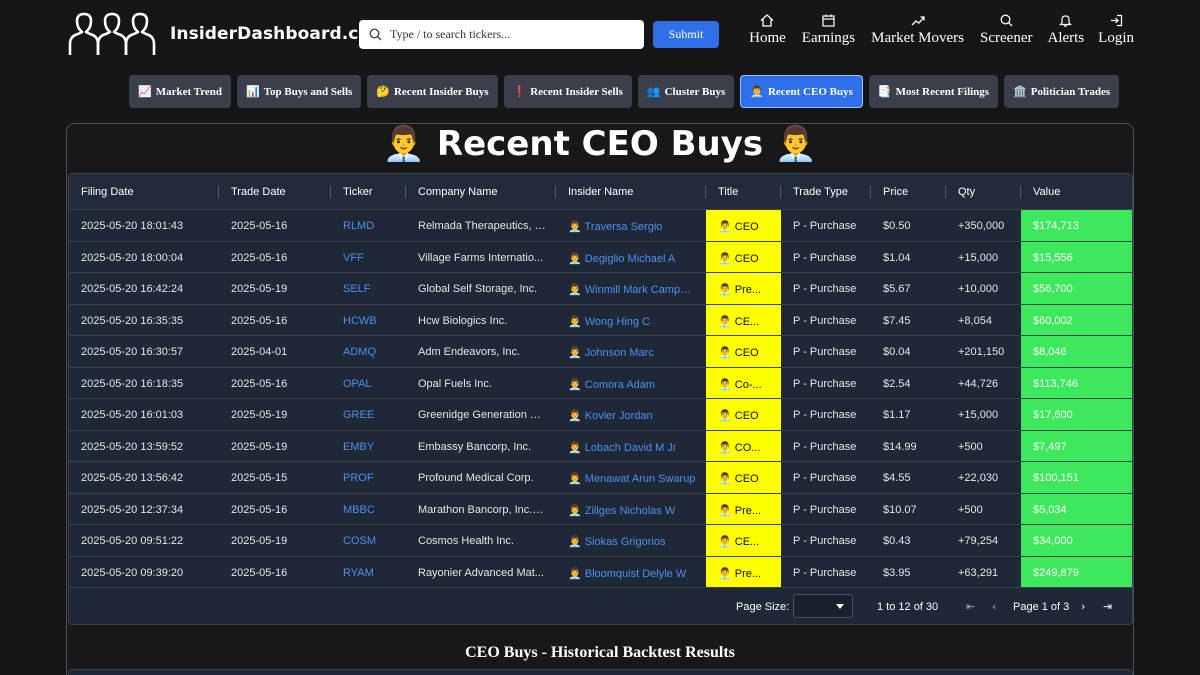 The height and width of the screenshot is (675, 1200). I want to click on cell-ticker: RLMD, so click(359, 226).